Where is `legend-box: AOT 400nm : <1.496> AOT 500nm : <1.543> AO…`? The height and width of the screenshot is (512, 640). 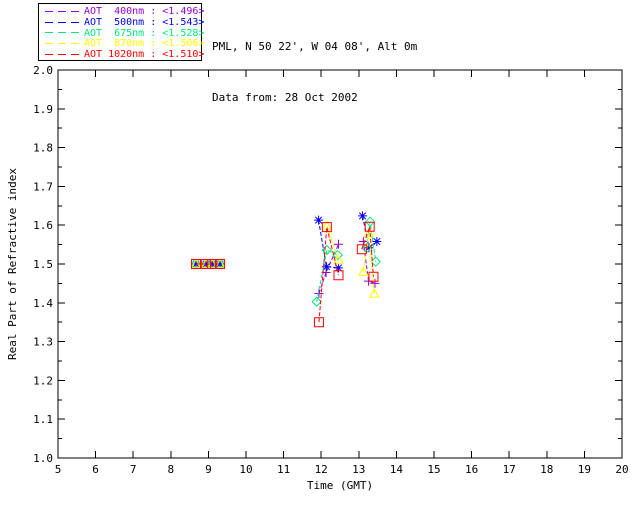 legend-box: AOT 400nm : <1.496> AOT 500nm : <1.543> AO… is located at coordinates (121, 32).